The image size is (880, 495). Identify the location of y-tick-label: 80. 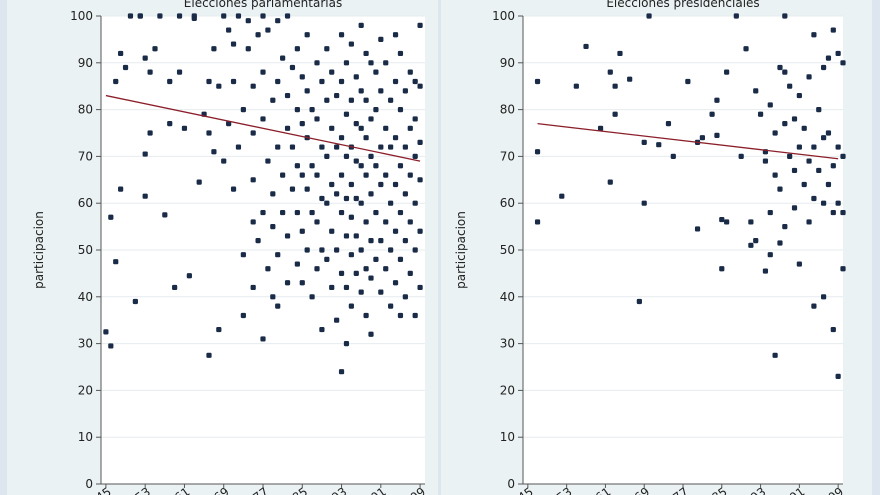
(507, 110).